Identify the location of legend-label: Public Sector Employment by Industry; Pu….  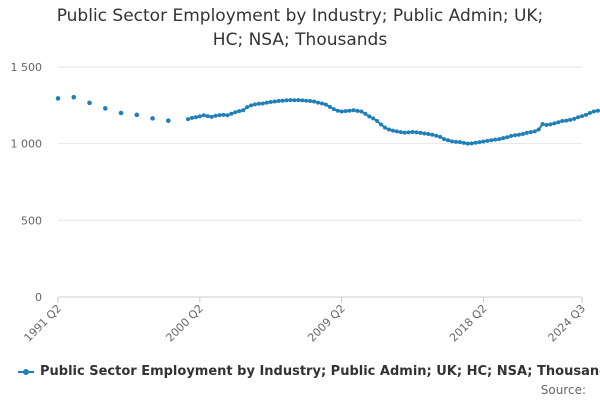
(320, 371).